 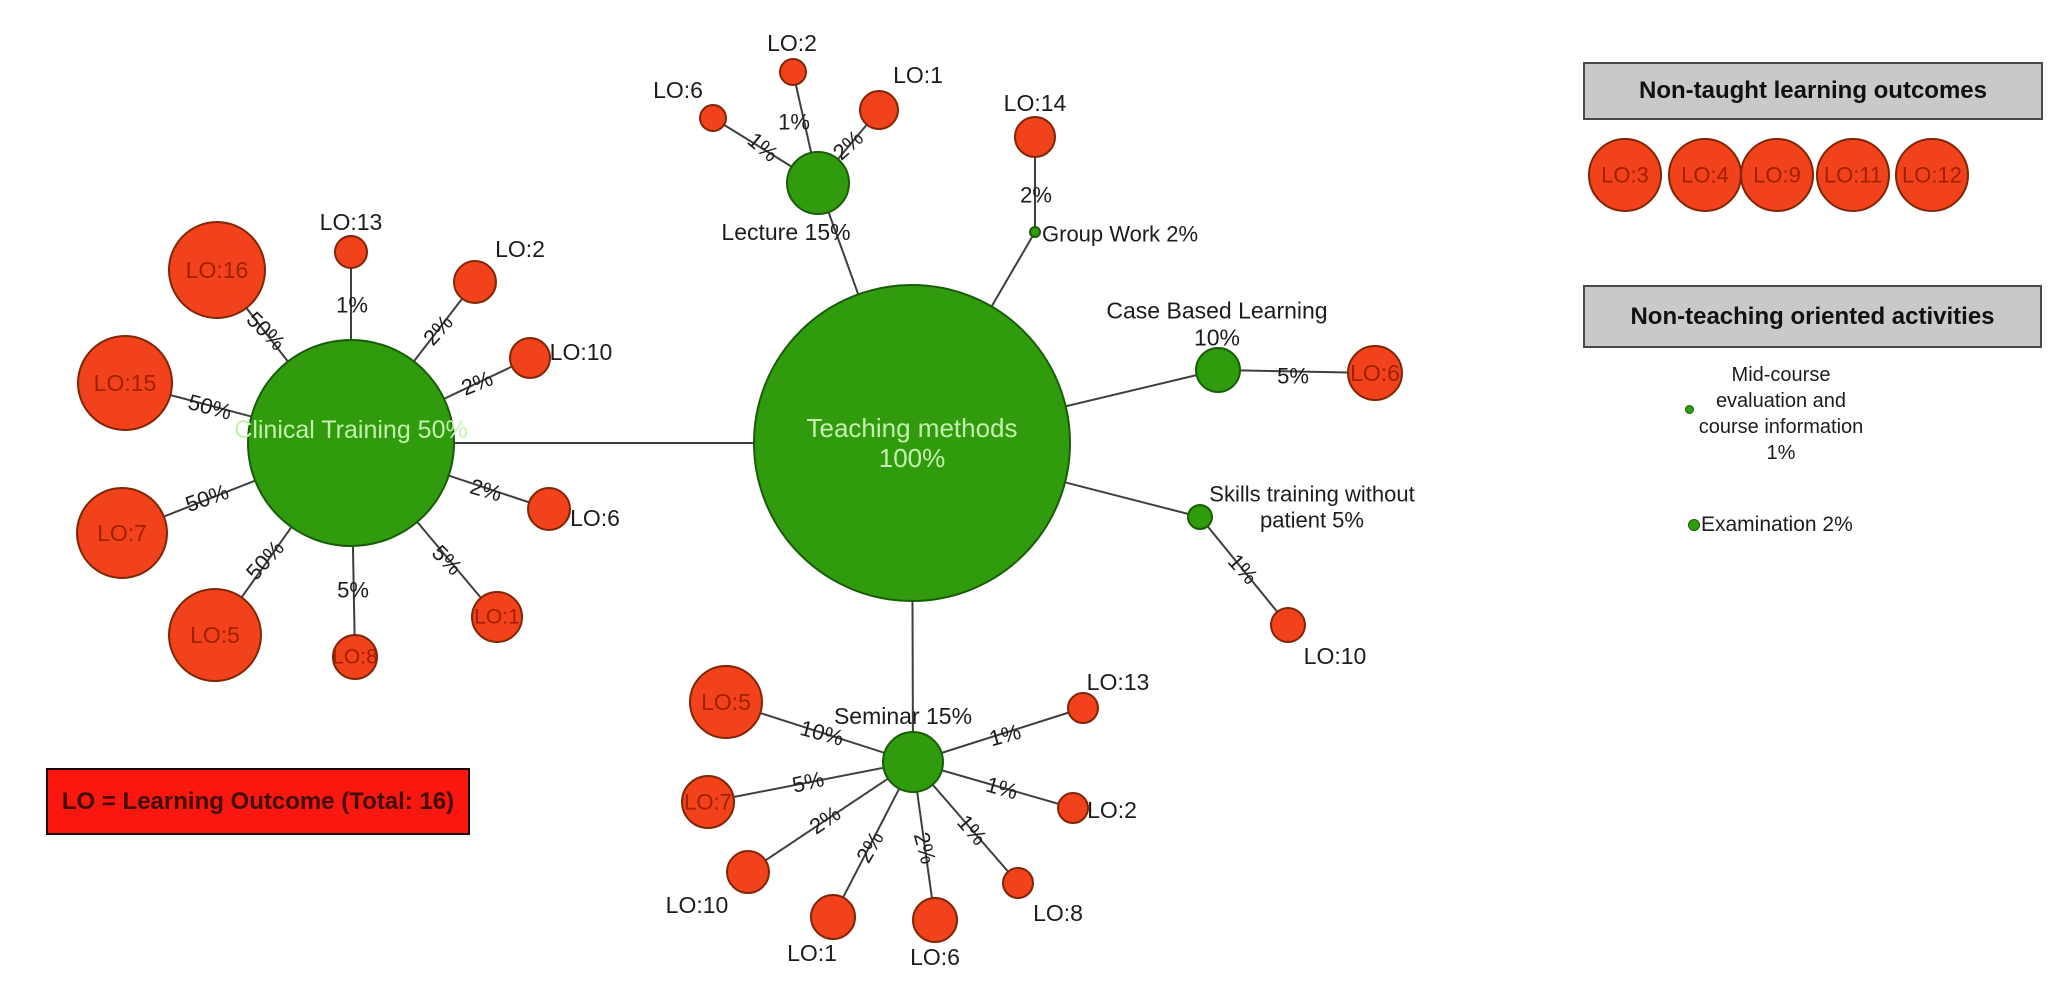 I want to click on label-lo7-seminar: LO:7, so click(x=708, y=802).